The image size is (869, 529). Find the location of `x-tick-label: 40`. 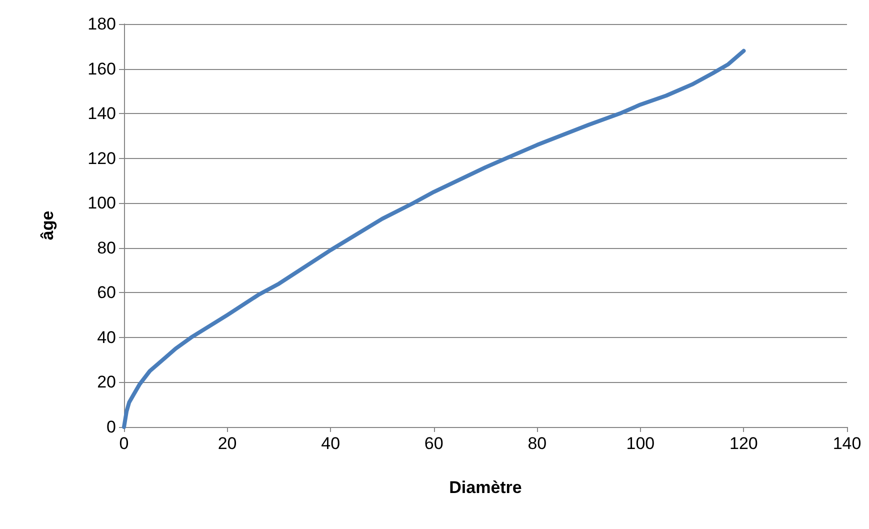

x-tick-label: 40 is located at coordinates (330, 443).